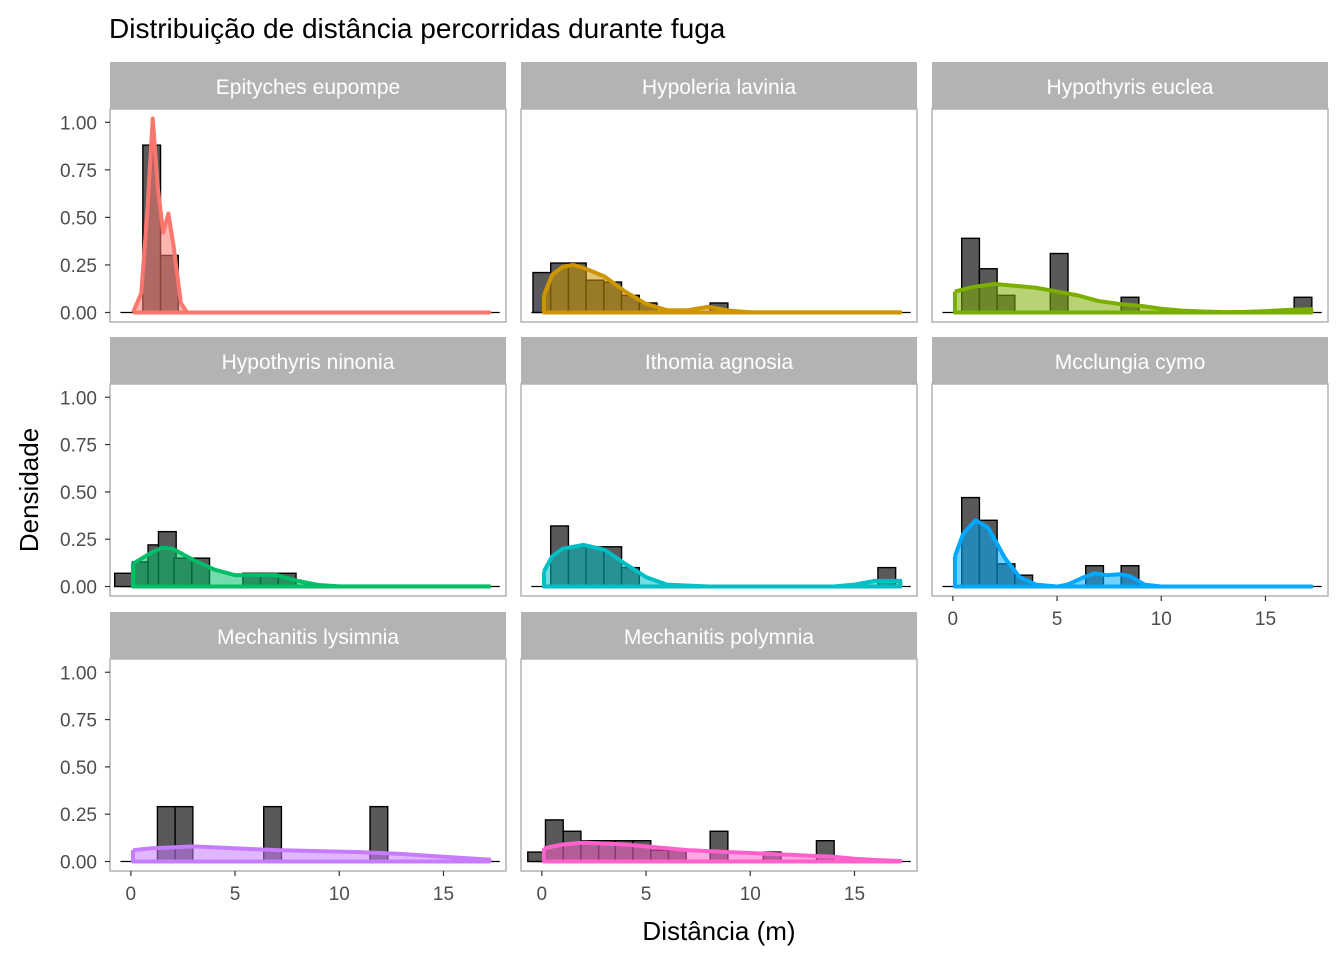  Describe the element at coordinates (718, 931) in the screenshot. I see `x-axis-title: Distância (m)` at that location.